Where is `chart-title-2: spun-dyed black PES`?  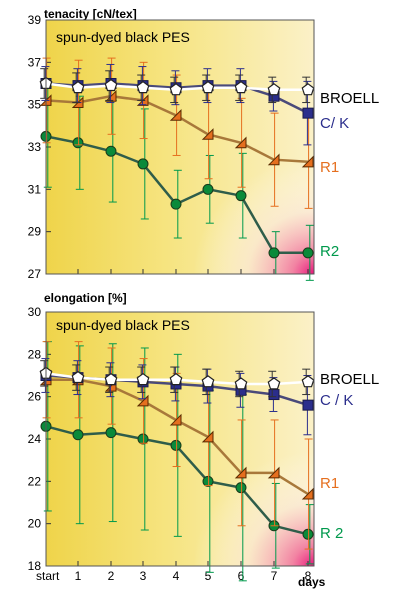 chart-title-2: spun-dyed black PES is located at coordinates (123, 325).